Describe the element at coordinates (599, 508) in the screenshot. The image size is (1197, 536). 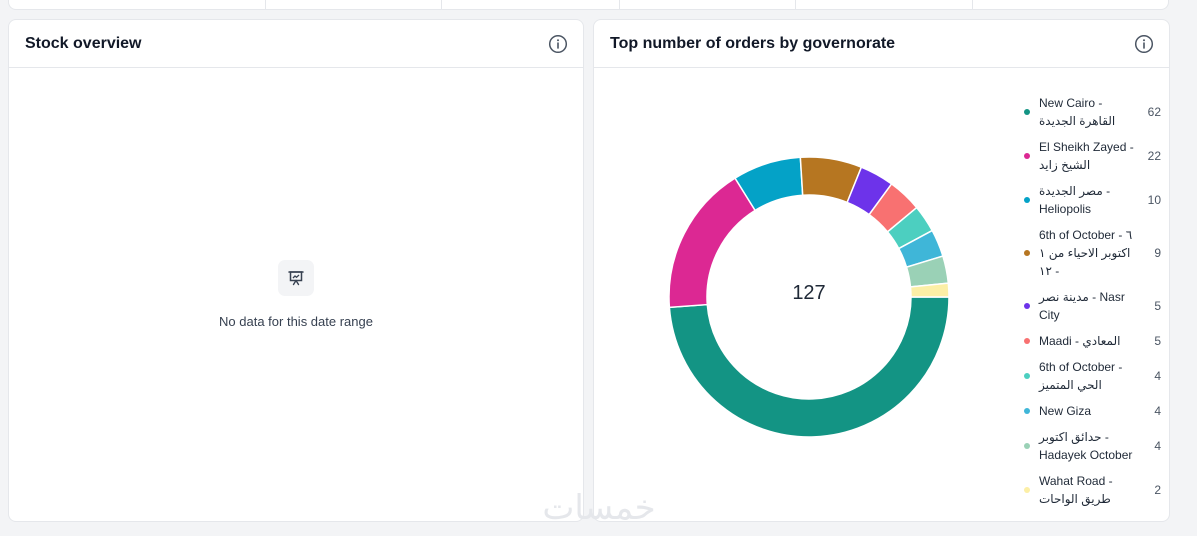
I see `watermark-logo: خمسات` at that location.